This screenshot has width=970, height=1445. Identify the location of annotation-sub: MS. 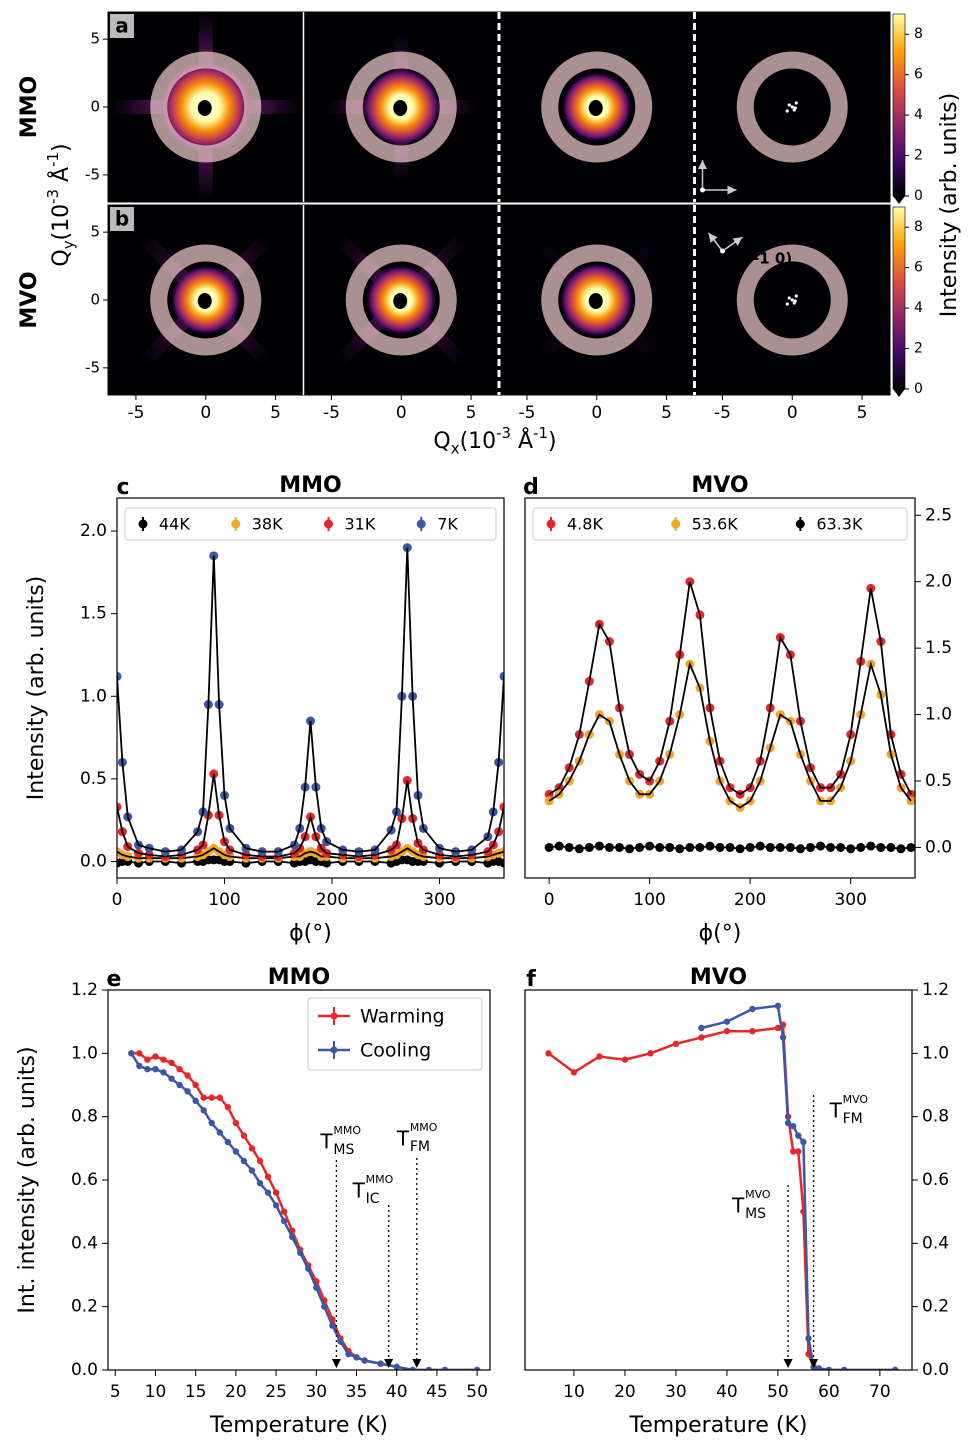
(755, 1214).